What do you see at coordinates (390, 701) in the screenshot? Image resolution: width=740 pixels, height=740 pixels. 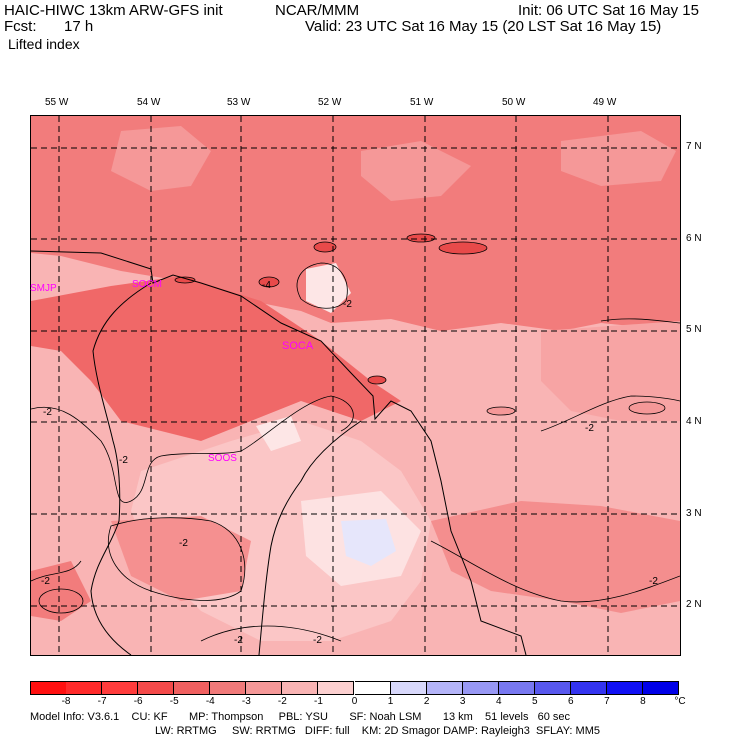 I see `colorbar-tick-label: 1` at bounding box center [390, 701].